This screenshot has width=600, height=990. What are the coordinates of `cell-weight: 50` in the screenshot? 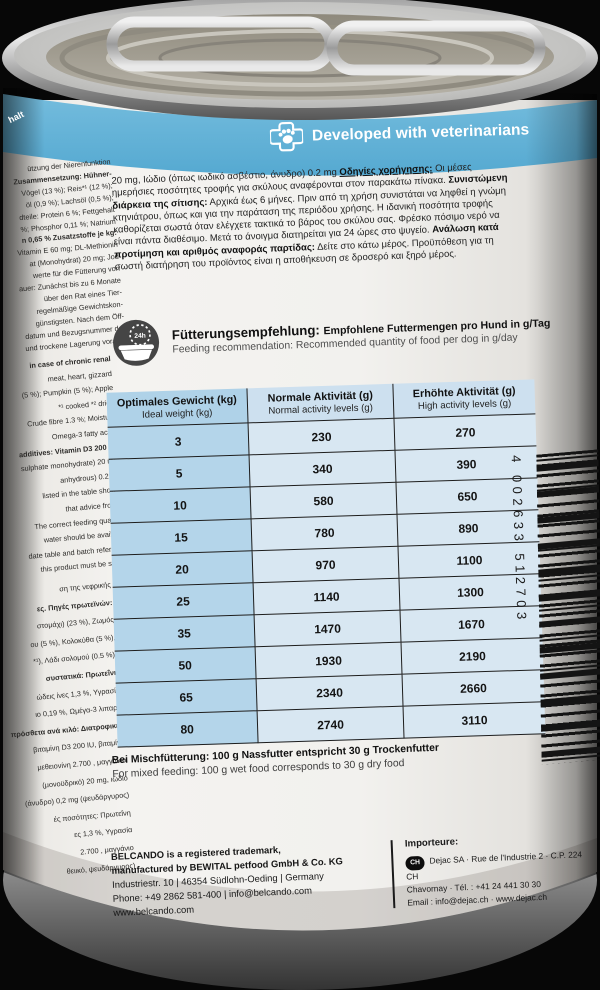 It's located at (185, 665).